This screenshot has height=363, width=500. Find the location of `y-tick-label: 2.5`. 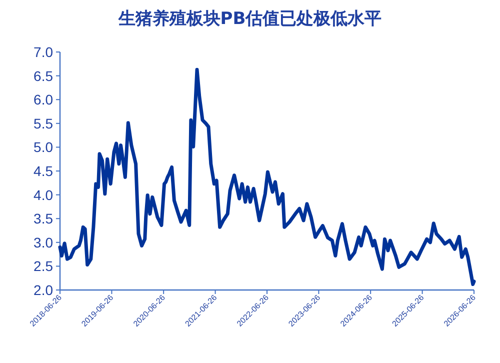

y-tick-label: 2.5 is located at coordinates (44, 266).